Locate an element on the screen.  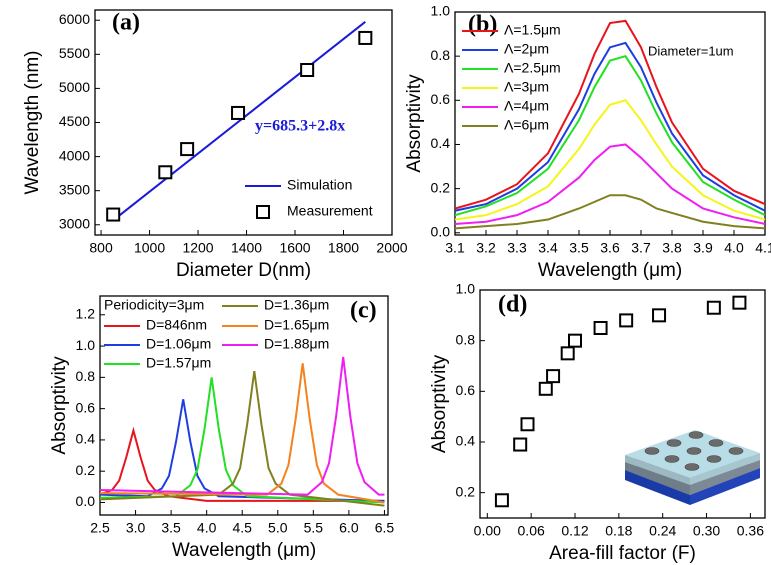
legend-label: Λ=3μm is located at coordinates (526, 87).